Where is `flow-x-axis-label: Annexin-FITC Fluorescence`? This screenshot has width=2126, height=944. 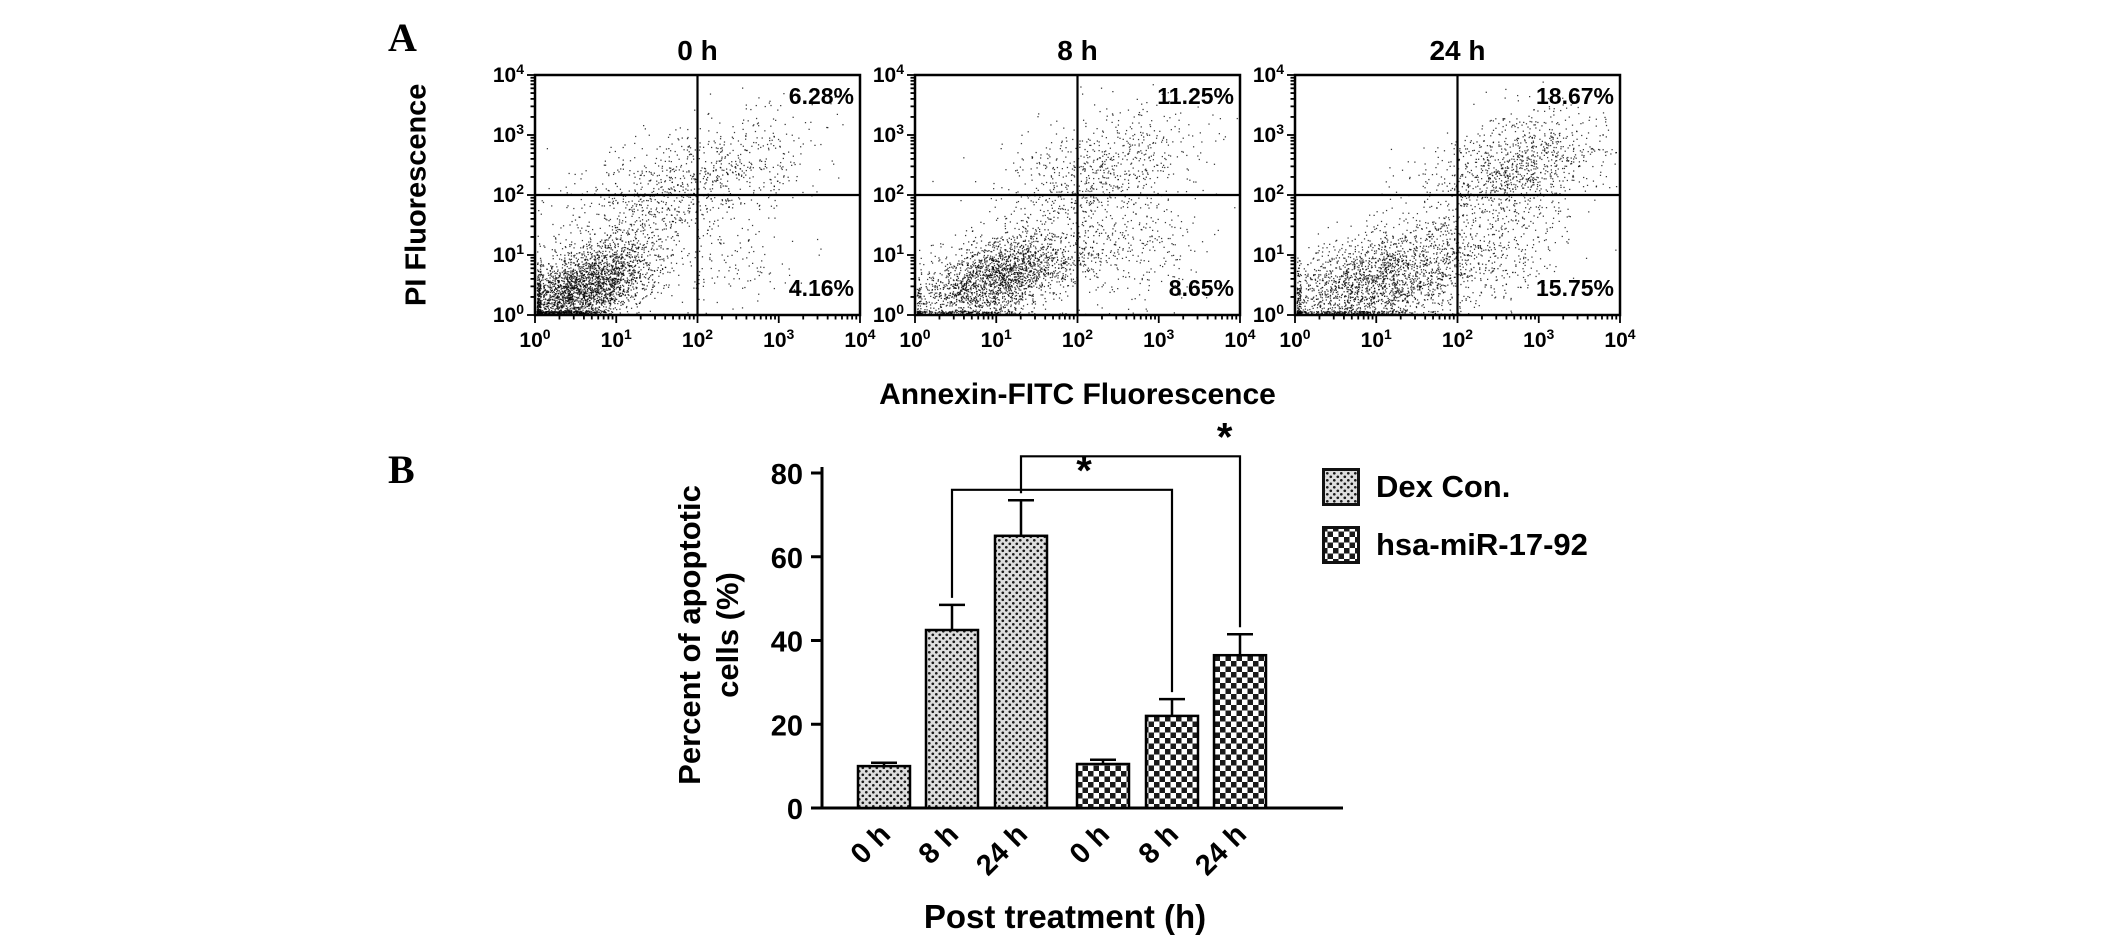 flow-x-axis-label: Annexin-FITC Fluorescence is located at coordinates (1077, 394).